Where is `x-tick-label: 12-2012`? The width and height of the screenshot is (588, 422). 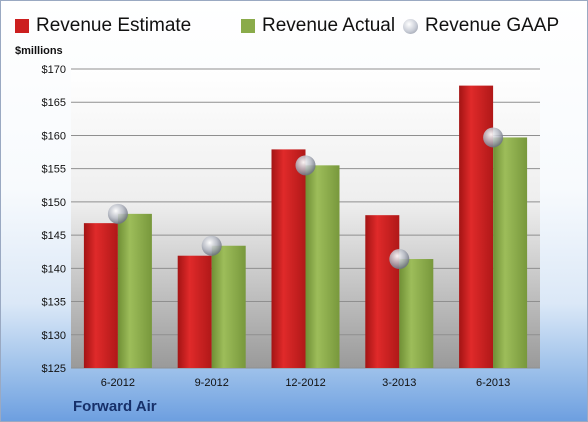
x-tick-label: 12-2012 is located at coordinates (305, 383).